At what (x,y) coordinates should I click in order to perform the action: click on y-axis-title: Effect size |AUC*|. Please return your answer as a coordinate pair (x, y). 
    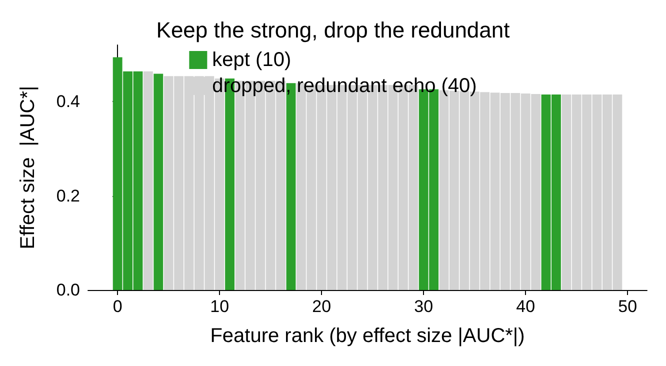
    Looking at the image, I should click on (28, 168).